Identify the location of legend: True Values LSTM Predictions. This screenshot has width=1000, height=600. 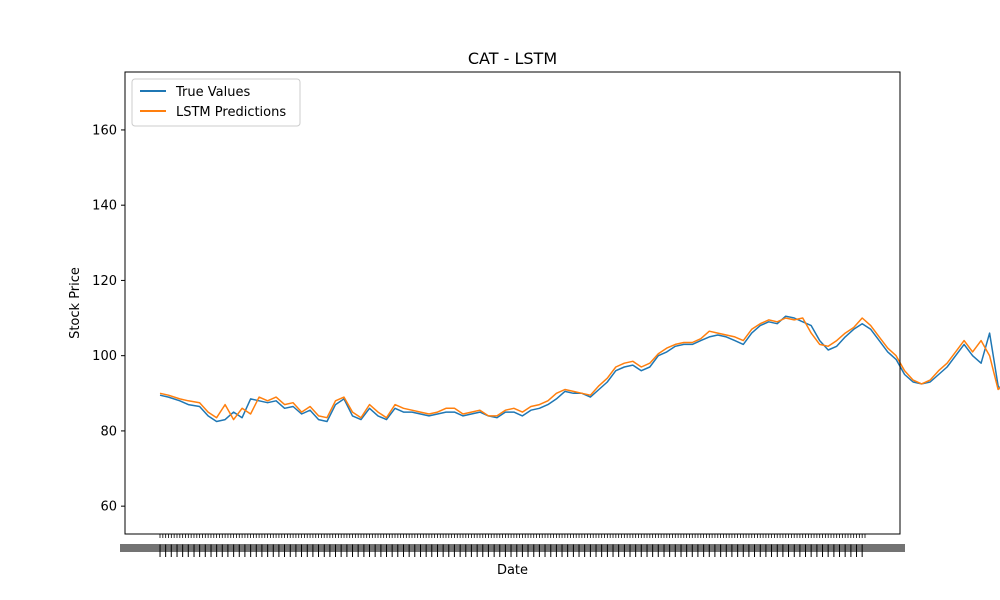
(216, 102).